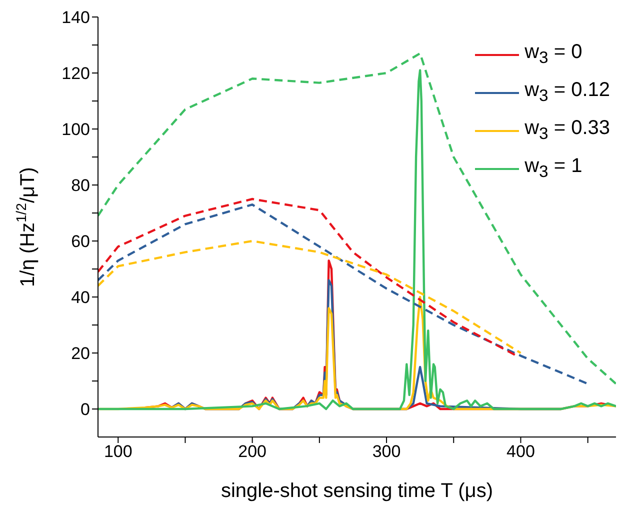  Describe the element at coordinates (85, 410) in the screenshot. I see `y-tick-label: 0` at that location.